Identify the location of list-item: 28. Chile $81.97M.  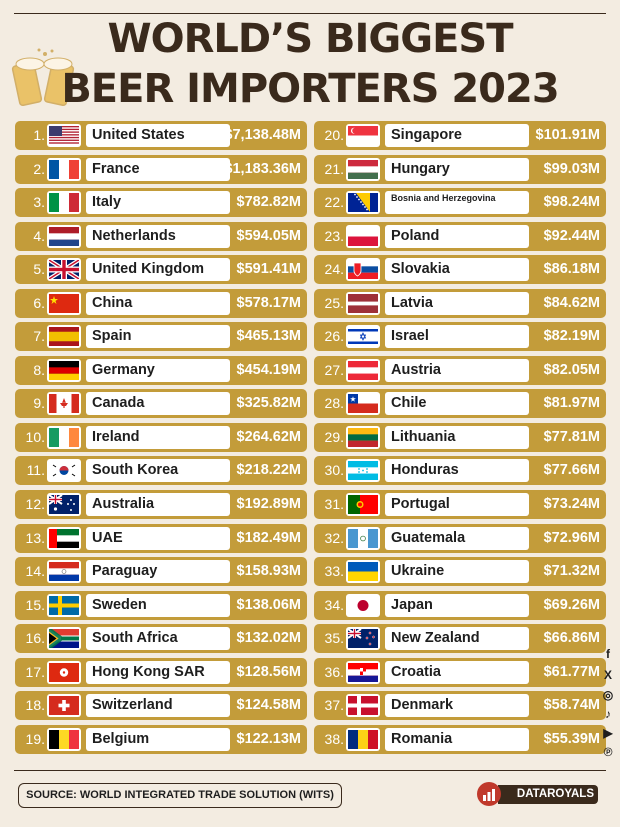
(460, 404).